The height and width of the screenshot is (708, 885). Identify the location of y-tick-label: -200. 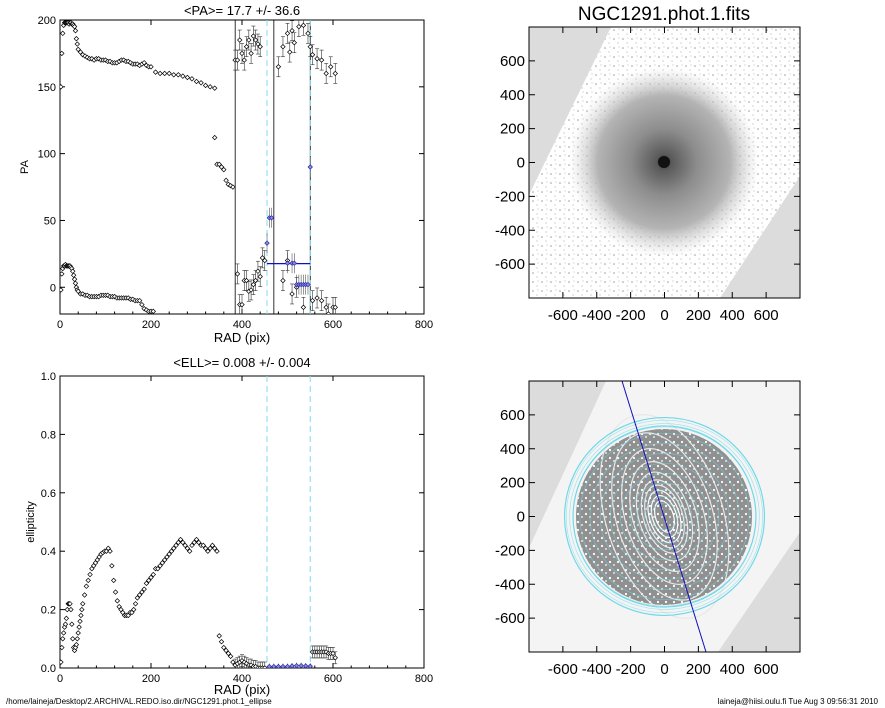
(510, 550).